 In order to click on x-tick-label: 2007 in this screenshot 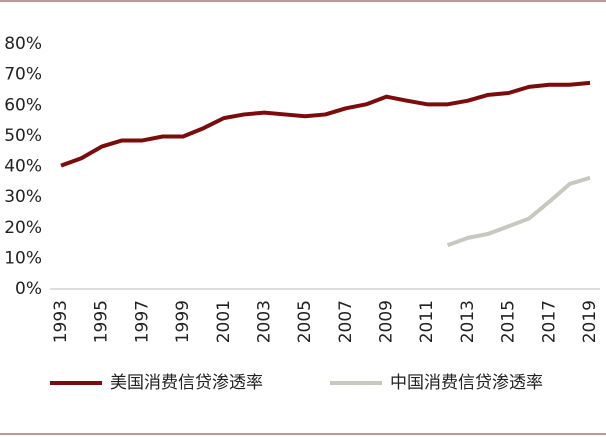, I will do `click(346, 321)`.